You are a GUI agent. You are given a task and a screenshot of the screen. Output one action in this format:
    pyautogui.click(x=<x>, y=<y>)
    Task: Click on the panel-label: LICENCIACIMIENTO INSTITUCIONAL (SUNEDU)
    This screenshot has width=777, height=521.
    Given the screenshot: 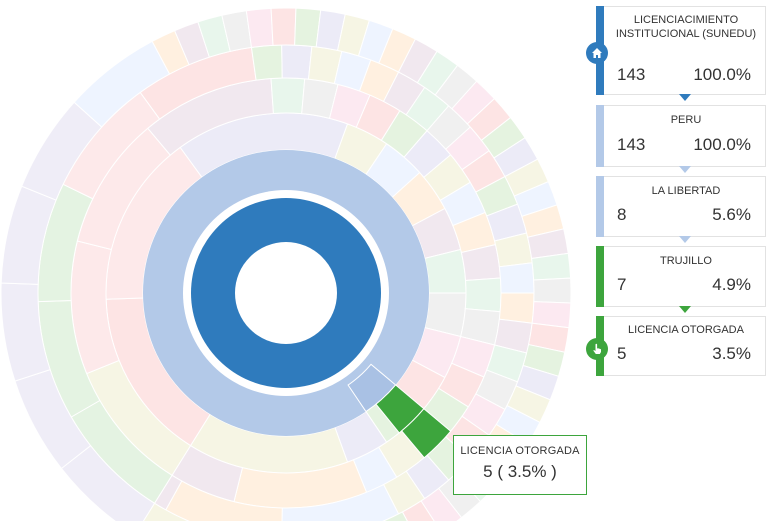 What is the action you would take?
    pyautogui.click(x=686, y=27)
    